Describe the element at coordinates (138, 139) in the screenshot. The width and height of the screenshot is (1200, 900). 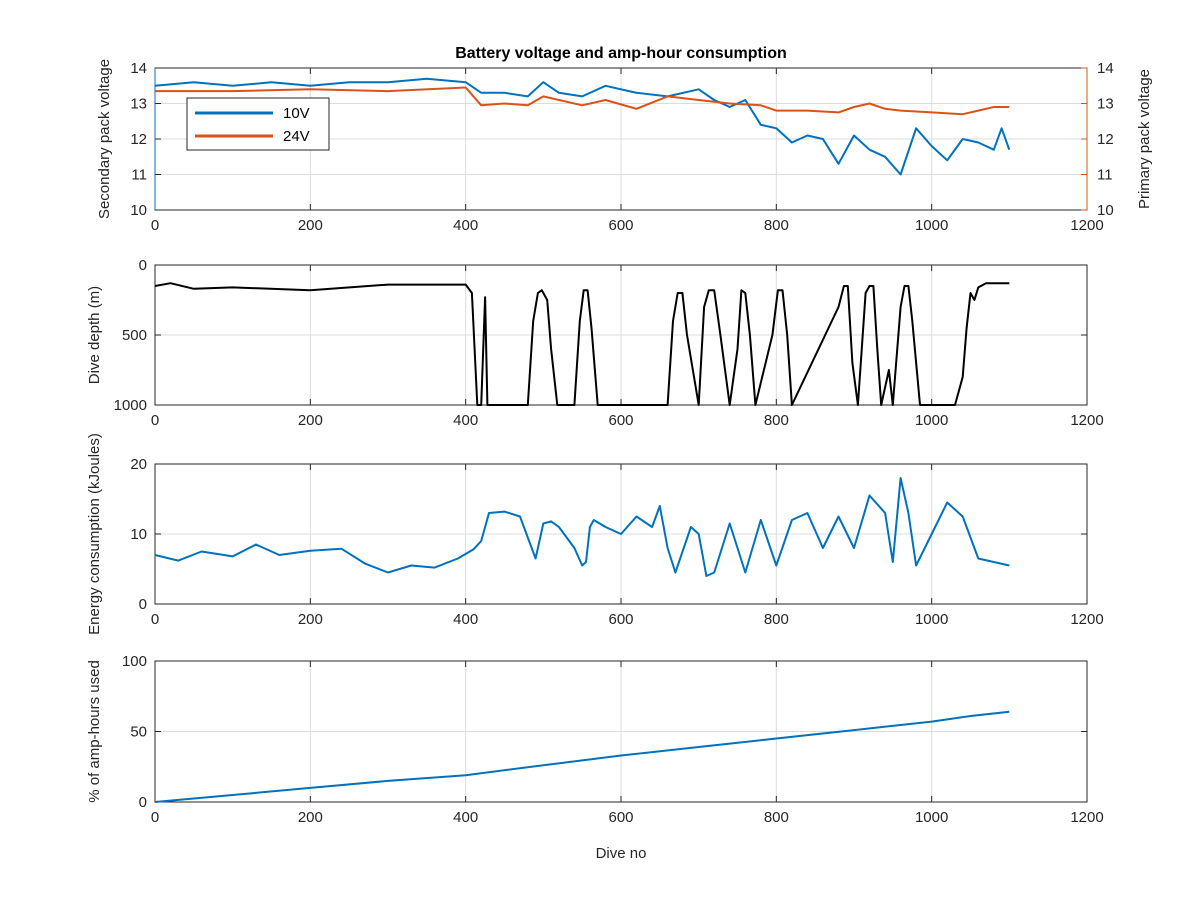
I see `y-tick-label: 12` at that location.